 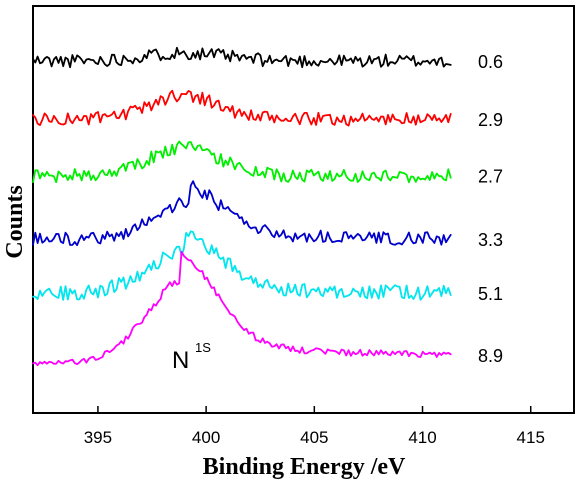 What do you see at coordinates (206, 437) in the screenshot?
I see `x-tick-label: 400` at bounding box center [206, 437].